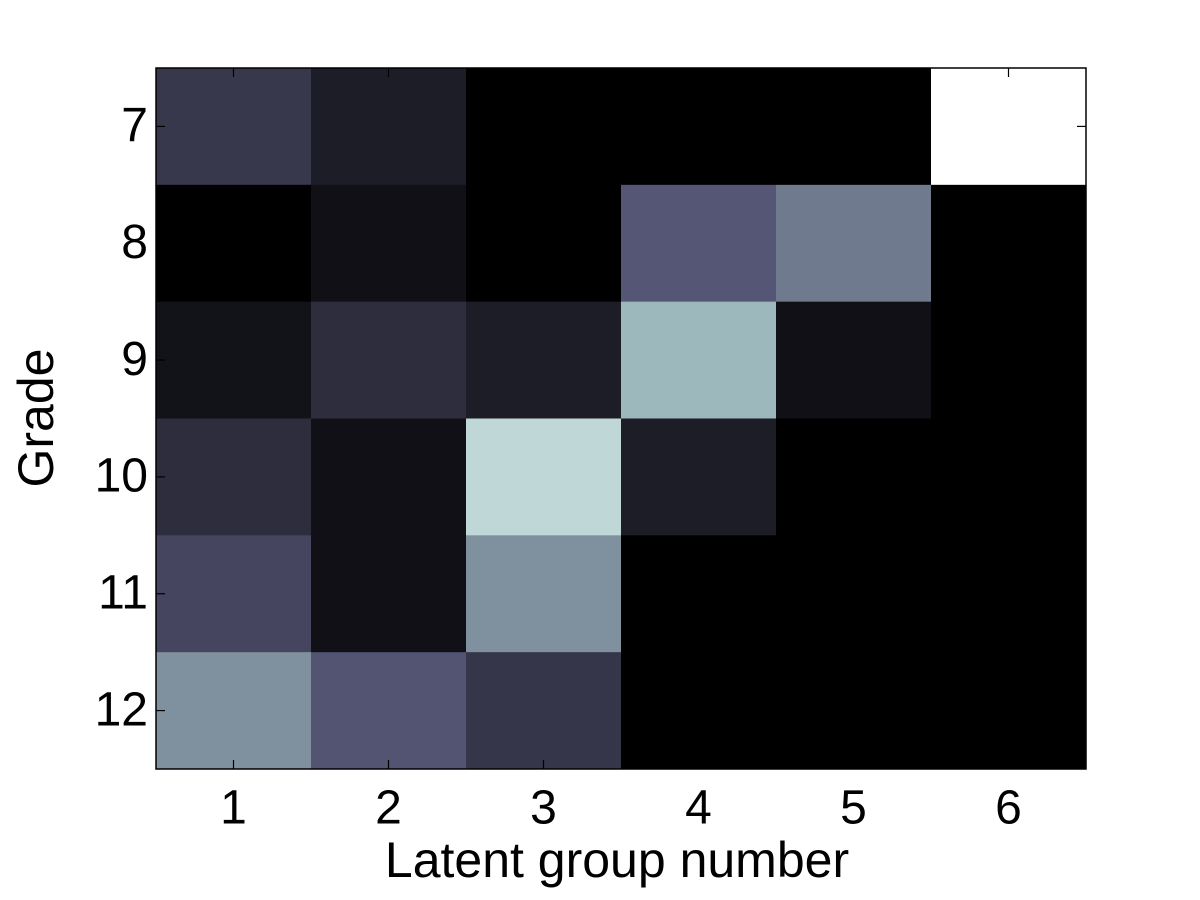 The height and width of the screenshot is (900, 1200). I want to click on x-axis-label: Latent group number, so click(617, 860).